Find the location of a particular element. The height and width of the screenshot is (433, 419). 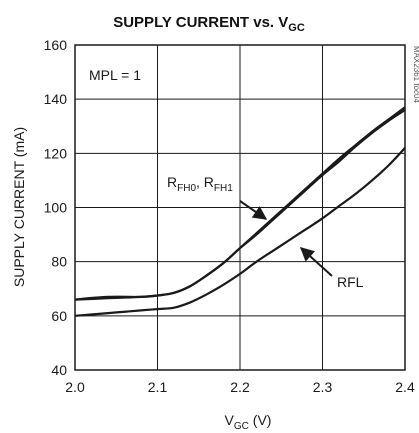

x-tick-label: 2.0 is located at coordinates (75, 387).